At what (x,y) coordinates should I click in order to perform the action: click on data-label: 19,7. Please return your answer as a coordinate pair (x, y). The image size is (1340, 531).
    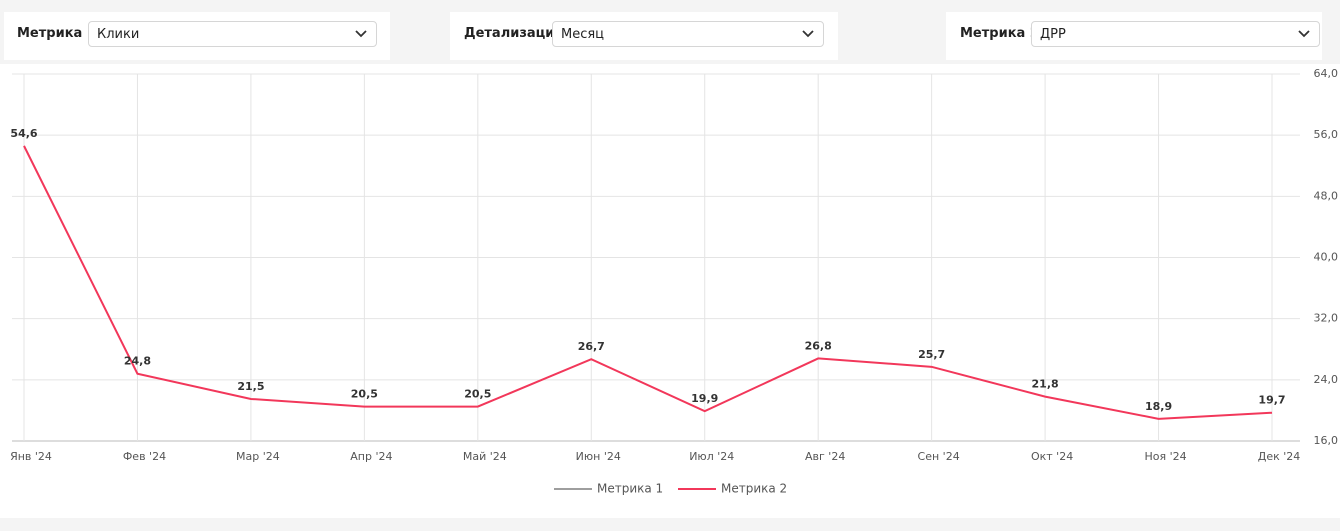
    Looking at the image, I should click on (1271, 400).